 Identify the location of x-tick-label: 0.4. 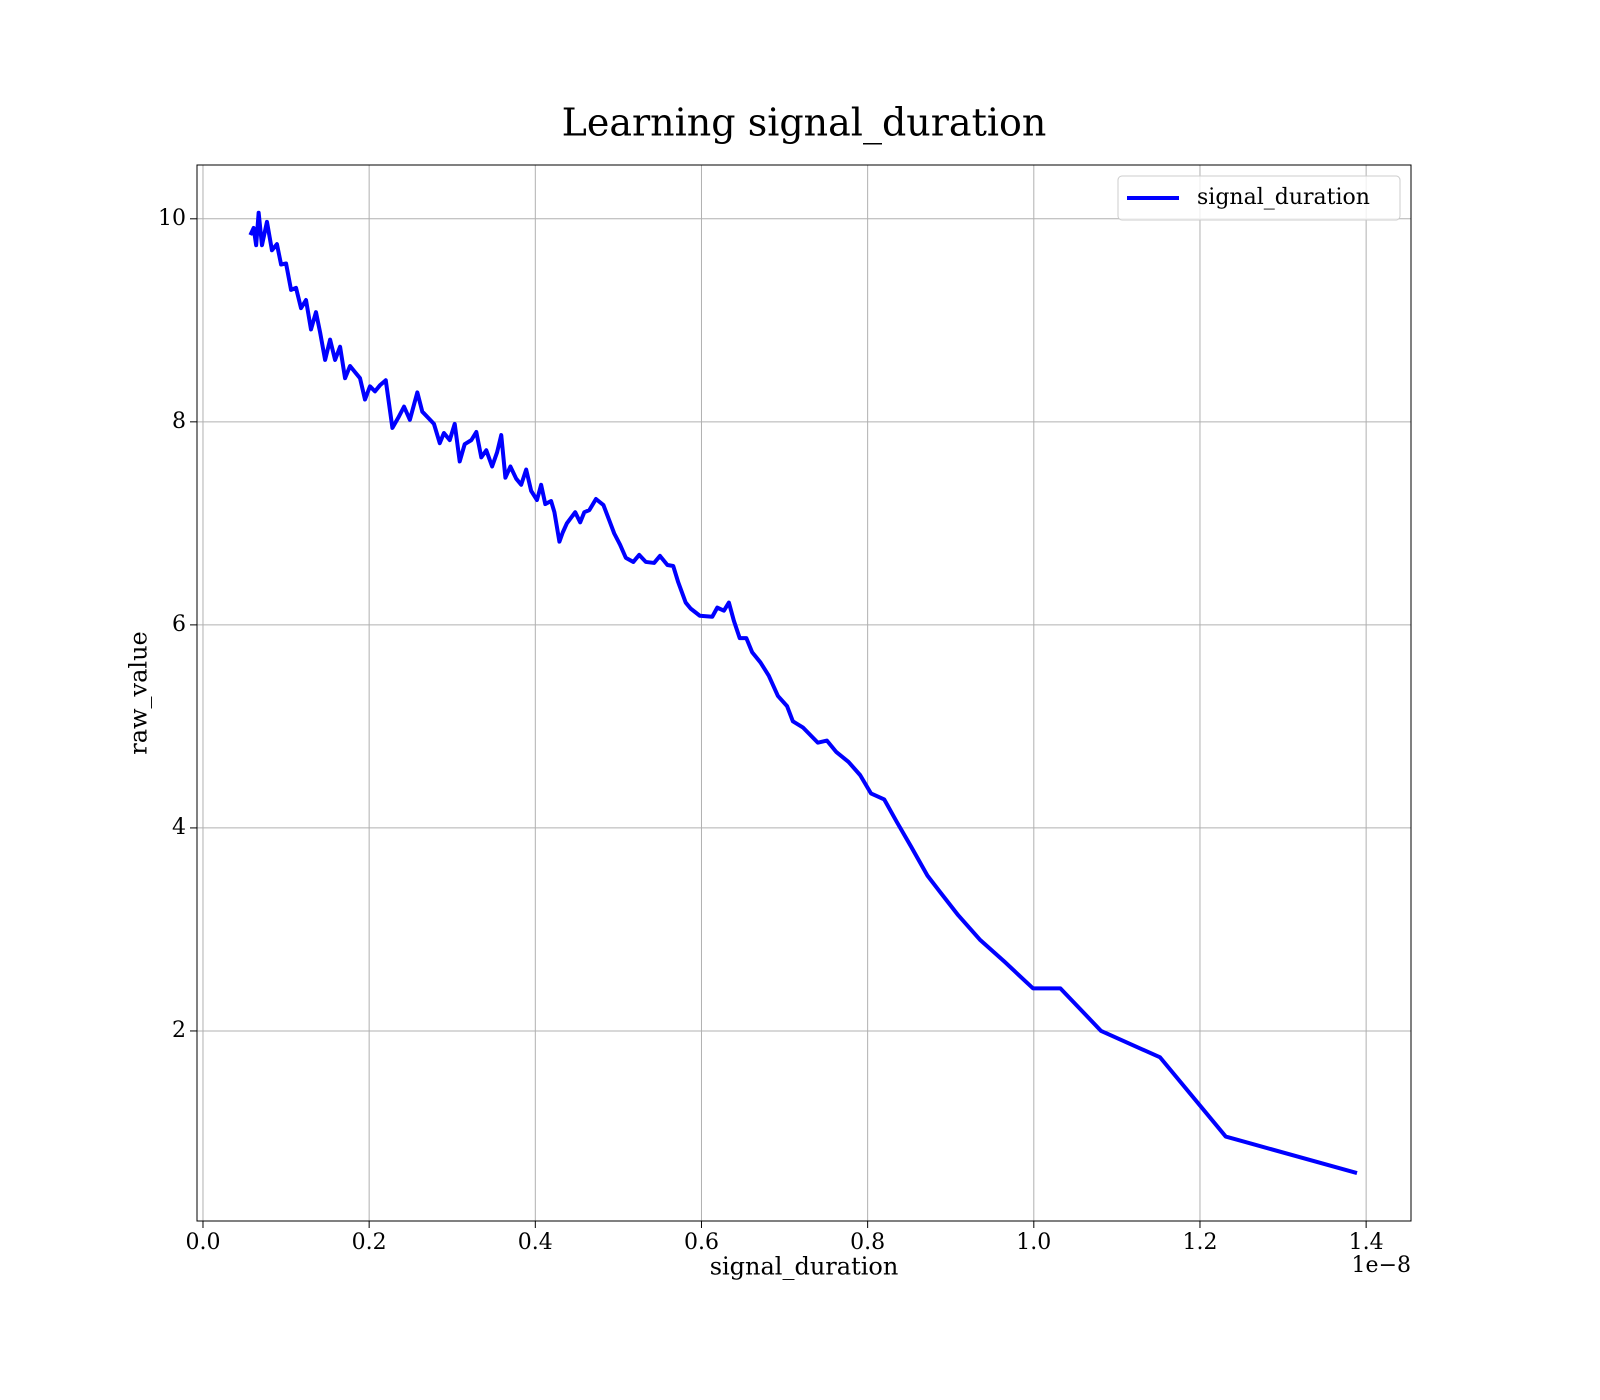
(535, 1242).